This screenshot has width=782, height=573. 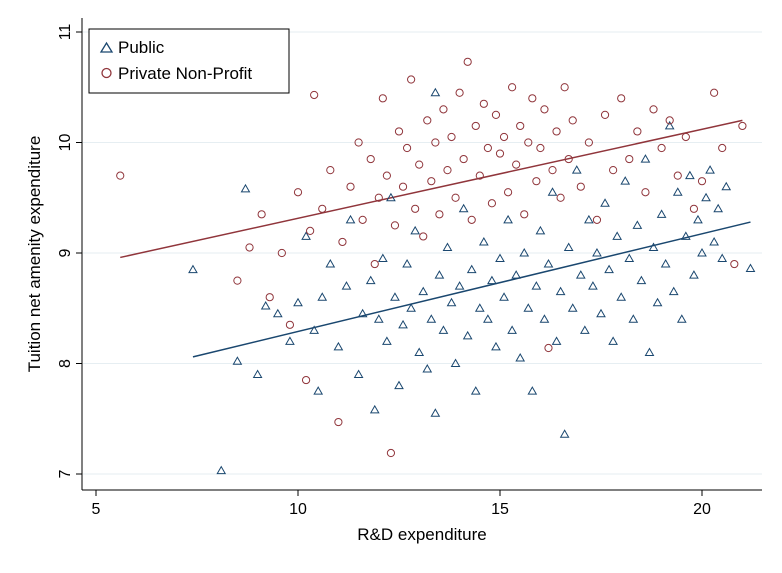 What do you see at coordinates (65, 252) in the screenshot?
I see `y-tick-label: 9` at bounding box center [65, 252].